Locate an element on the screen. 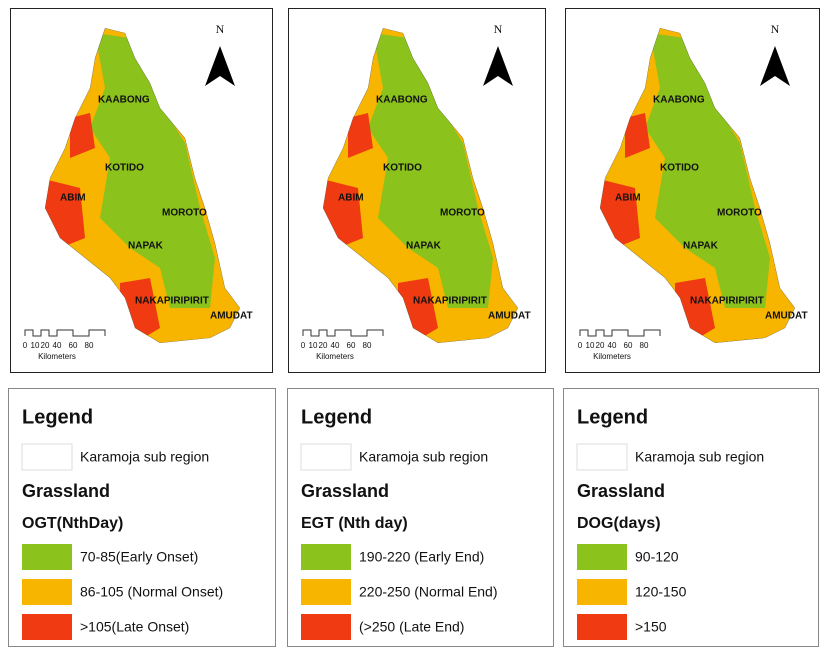 The image size is (829, 655). legend-item-label: >150 is located at coordinates (651, 627).